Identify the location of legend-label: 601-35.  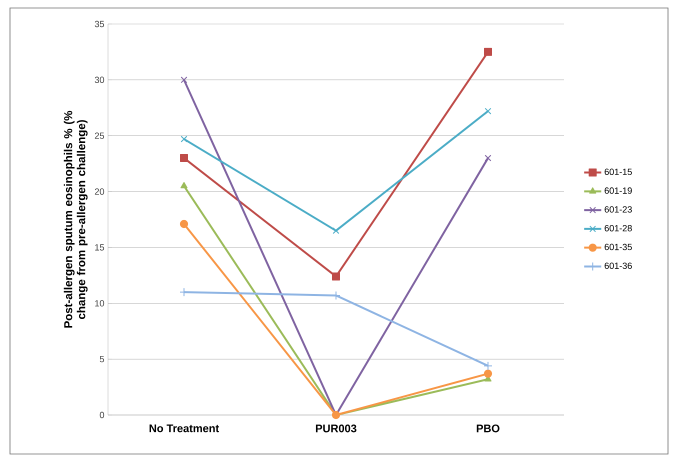
(618, 247).